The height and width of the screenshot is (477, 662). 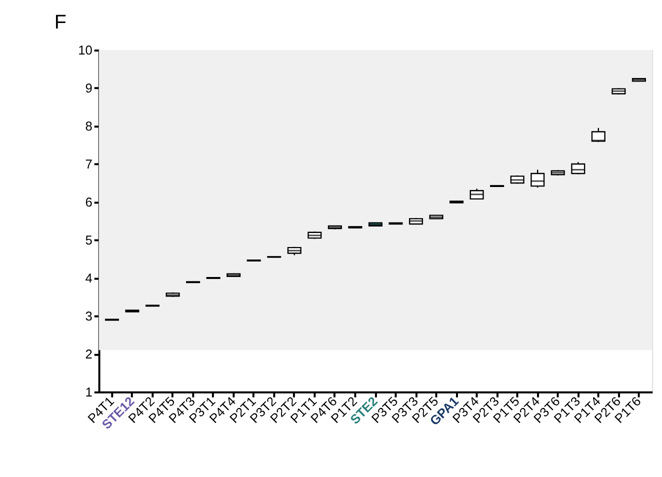 What do you see at coordinates (88, 202) in the screenshot?
I see `y-tick-label: 6` at bounding box center [88, 202].